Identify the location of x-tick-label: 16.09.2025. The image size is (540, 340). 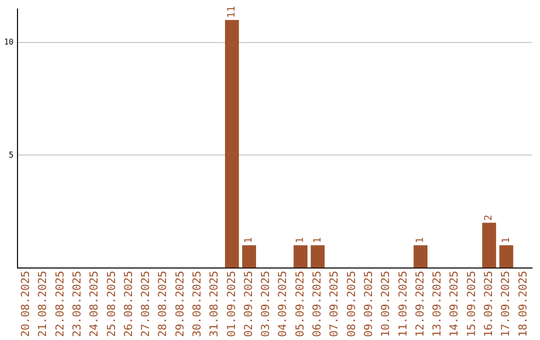
(488, 304).